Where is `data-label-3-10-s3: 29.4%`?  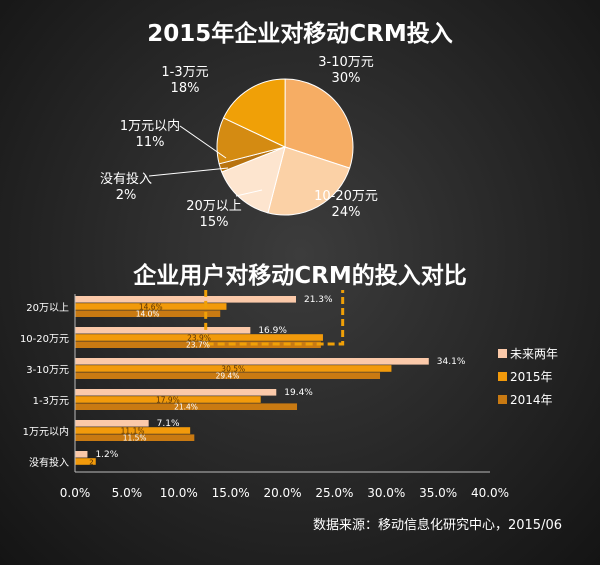
data-label-3-10-s3: 29.4% is located at coordinates (228, 376).